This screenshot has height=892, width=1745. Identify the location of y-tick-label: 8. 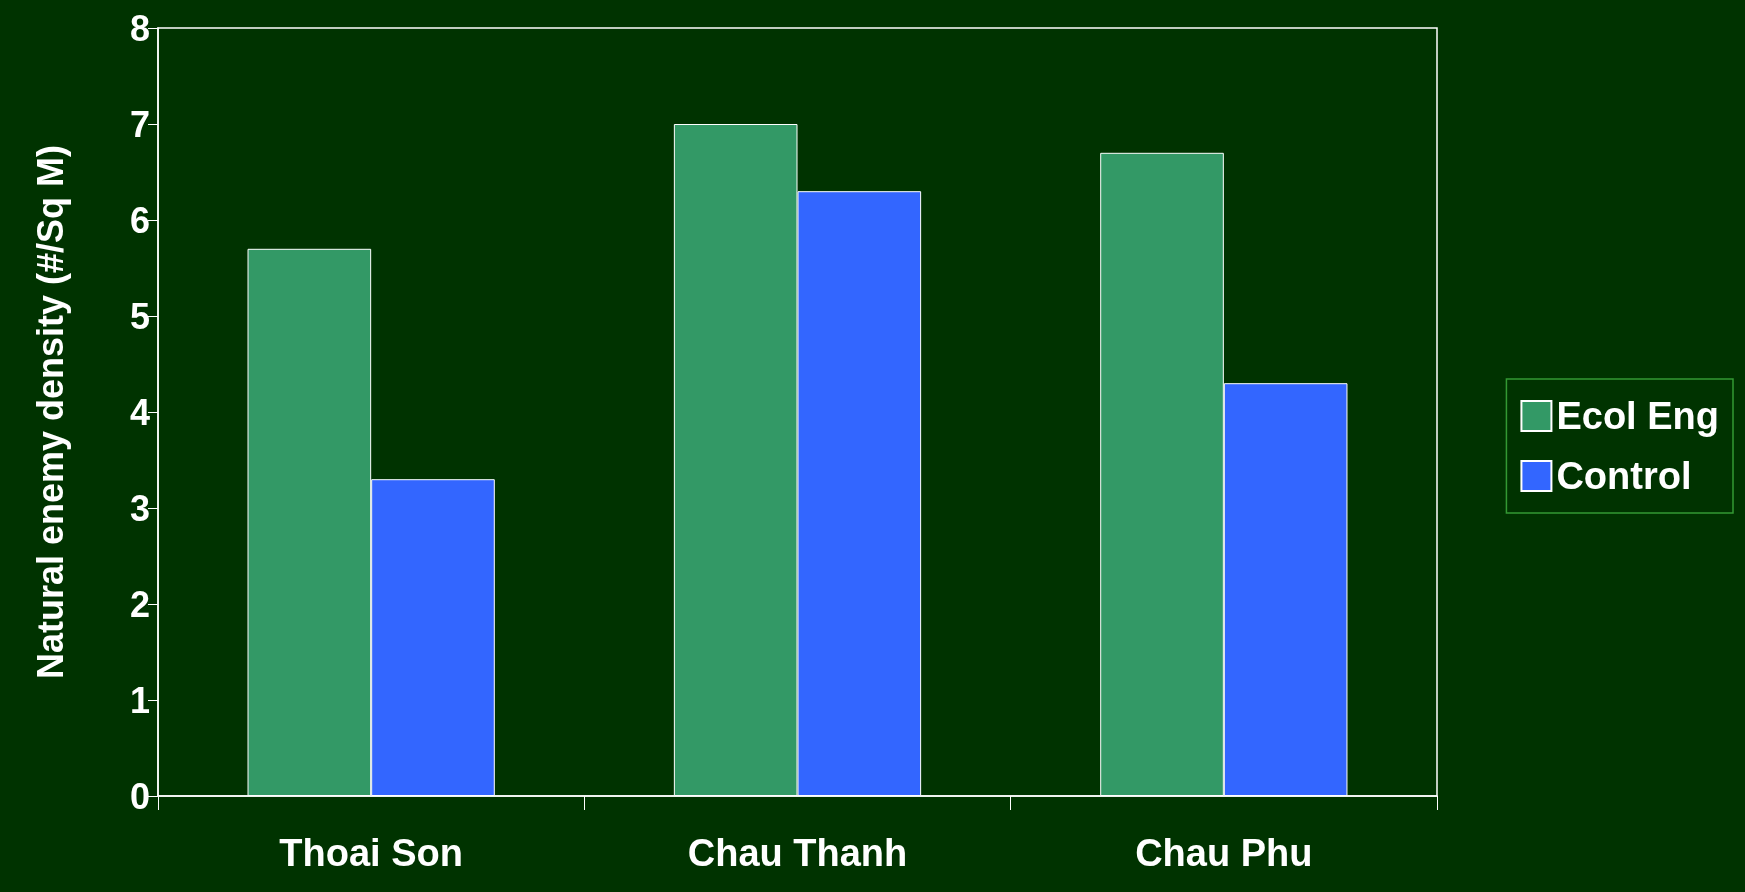
(139, 28).